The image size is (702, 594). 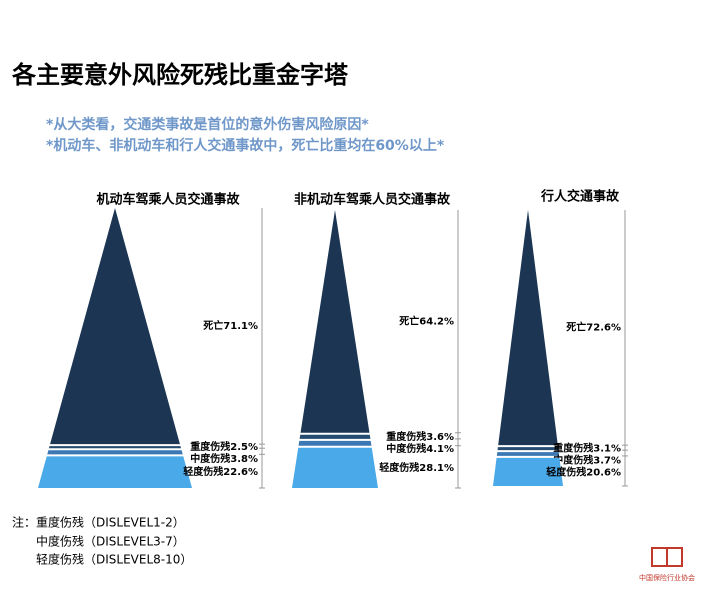 I want to click on value-label: 重度伤残2.5%, so click(x=224, y=446).